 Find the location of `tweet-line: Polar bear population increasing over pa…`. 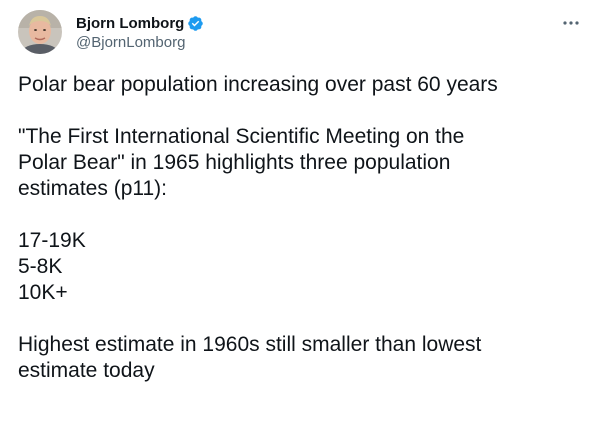

tweet-line: Polar bear population increasing over pa… is located at coordinates (258, 84).